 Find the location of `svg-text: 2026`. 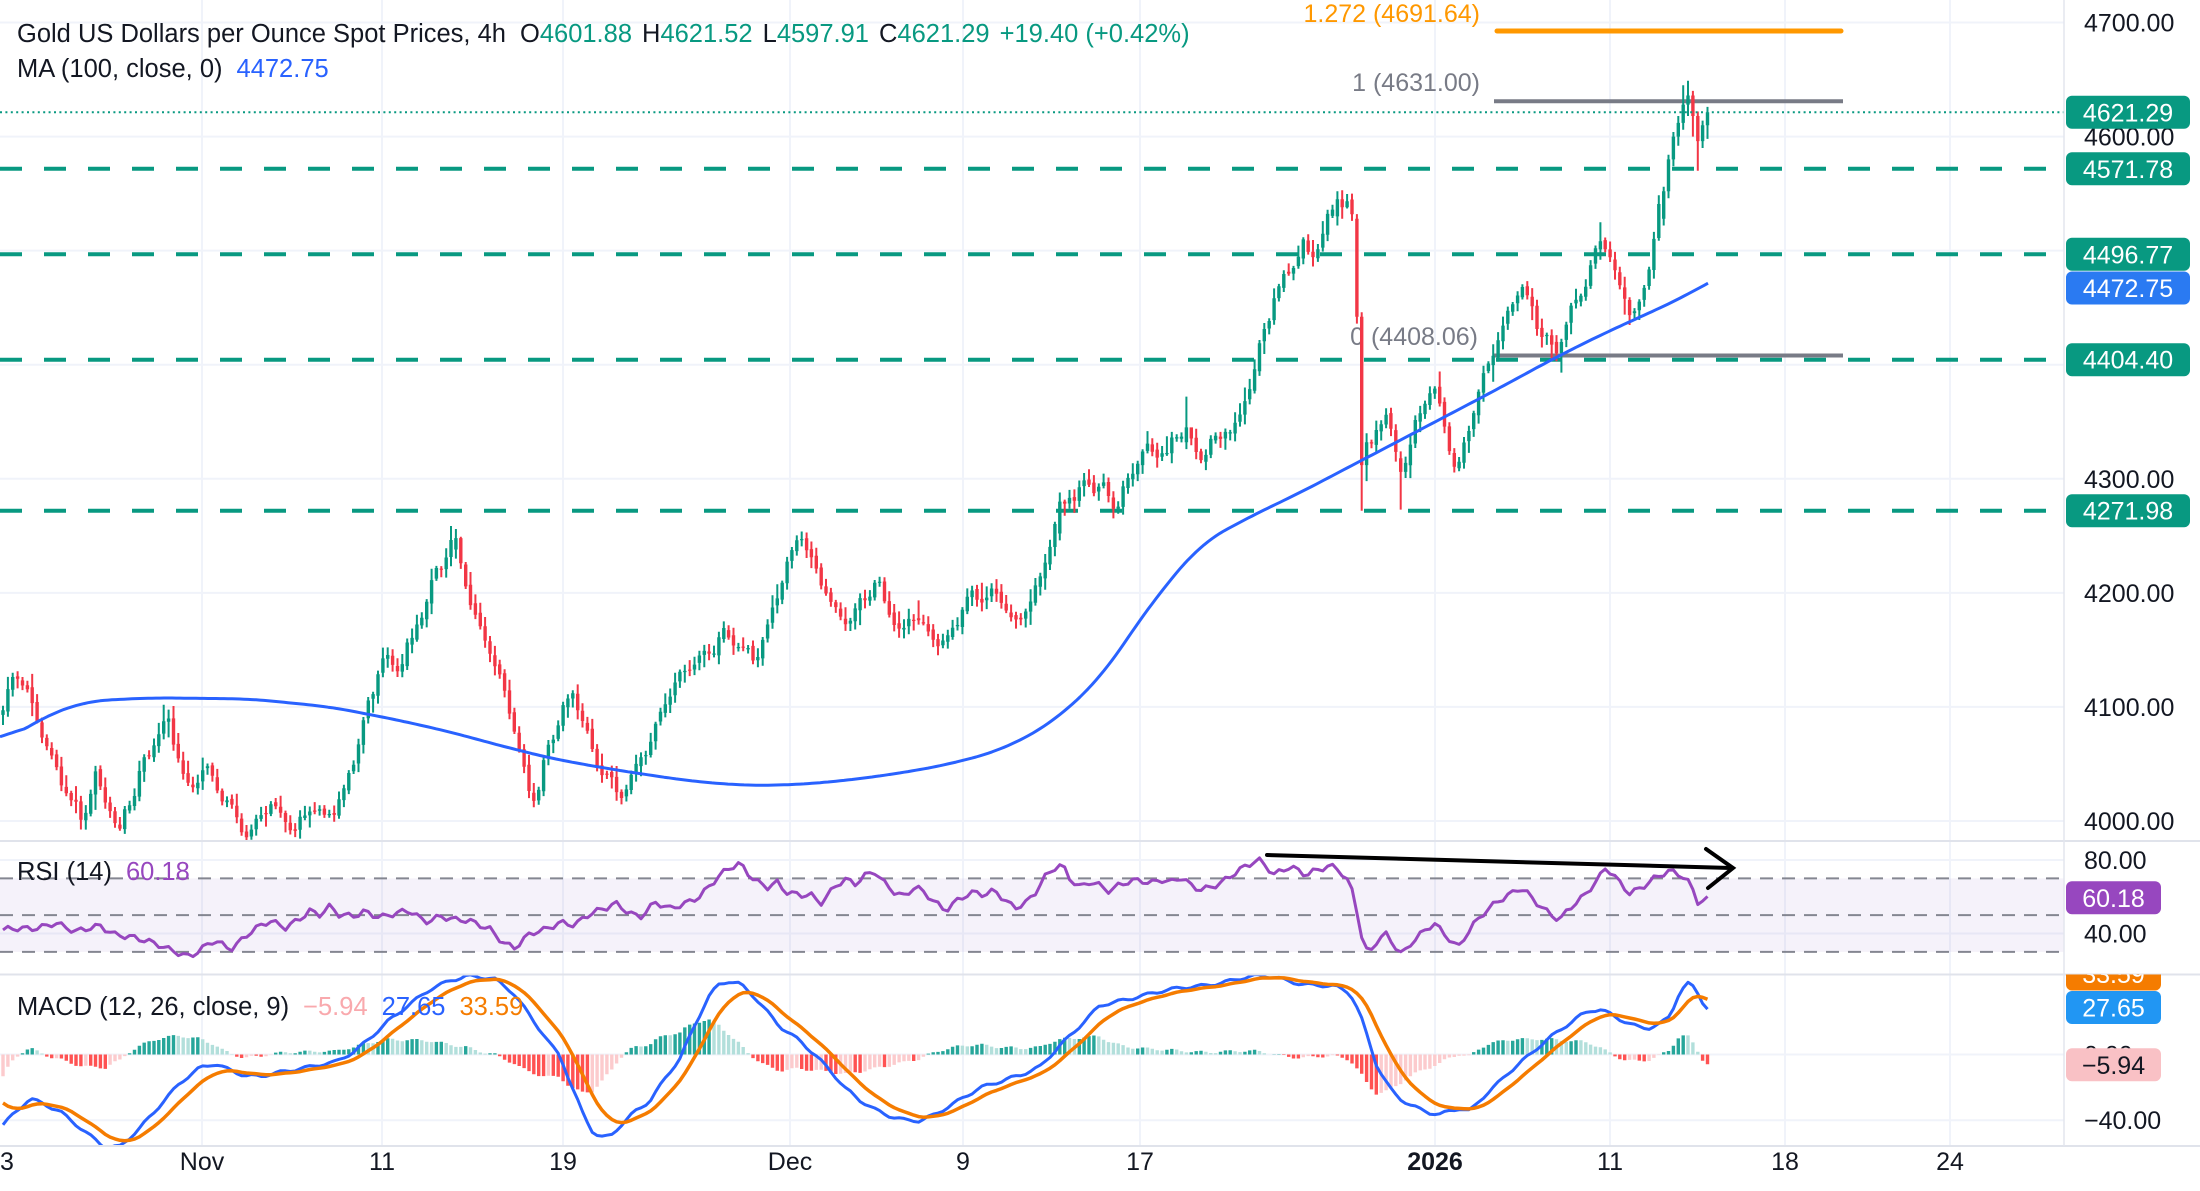

svg-text: 2026 is located at coordinates (1435, 1162).